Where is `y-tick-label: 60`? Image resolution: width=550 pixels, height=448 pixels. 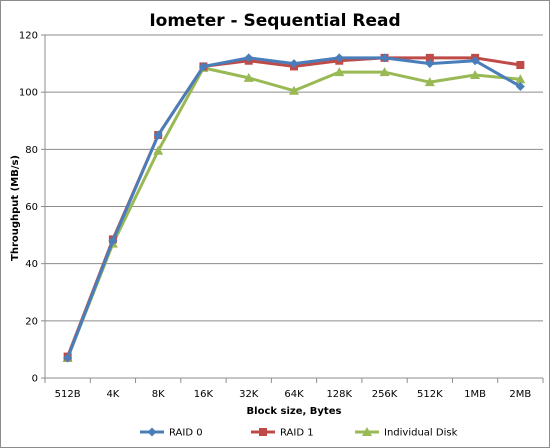 y-tick-label: 60 is located at coordinates (31, 207).